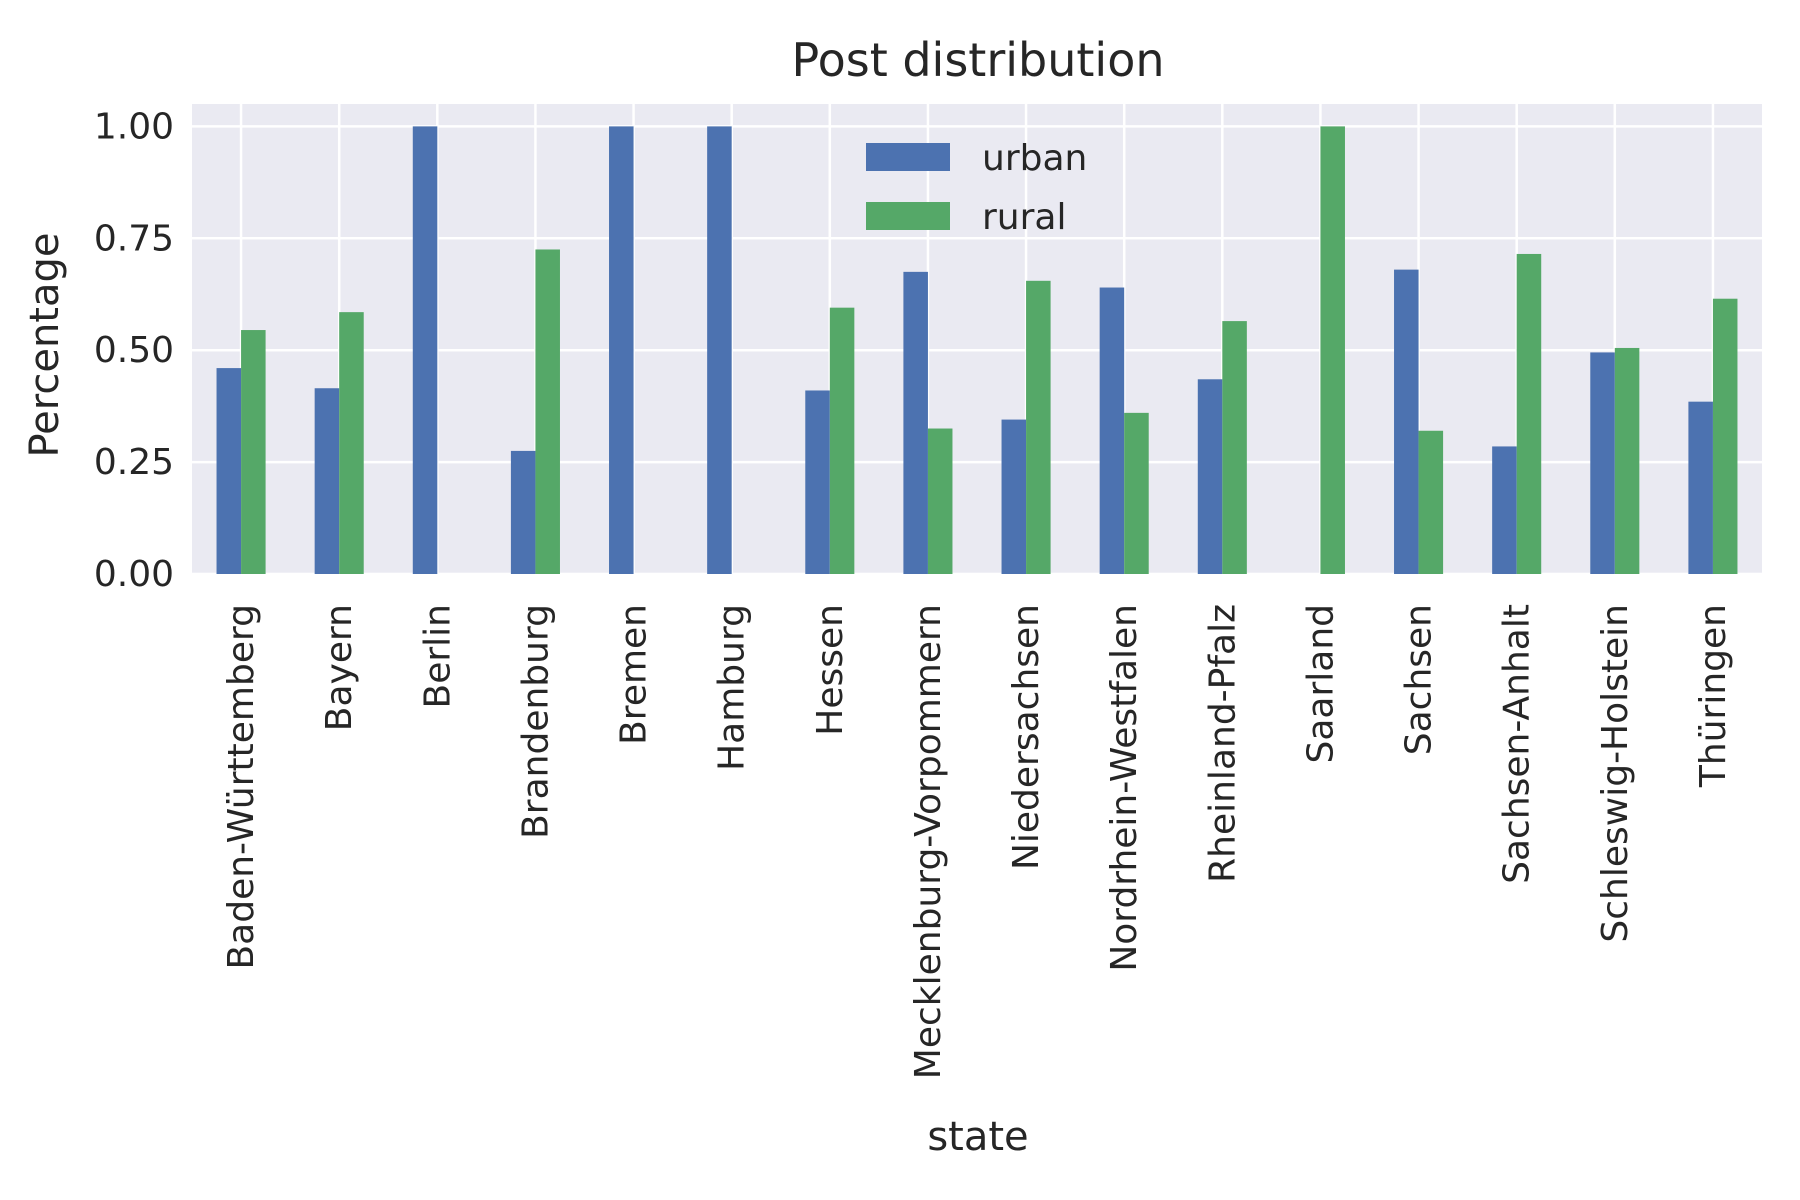  Describe the element at coordinates (535, 721) in the screenshot. I see `x-tick-label: Brandenburg` at that location.